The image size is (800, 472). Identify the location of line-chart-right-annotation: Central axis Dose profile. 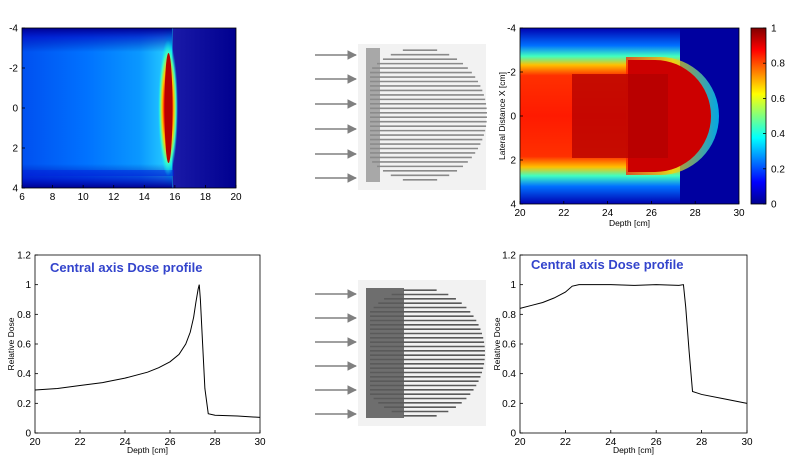
(607, 264).